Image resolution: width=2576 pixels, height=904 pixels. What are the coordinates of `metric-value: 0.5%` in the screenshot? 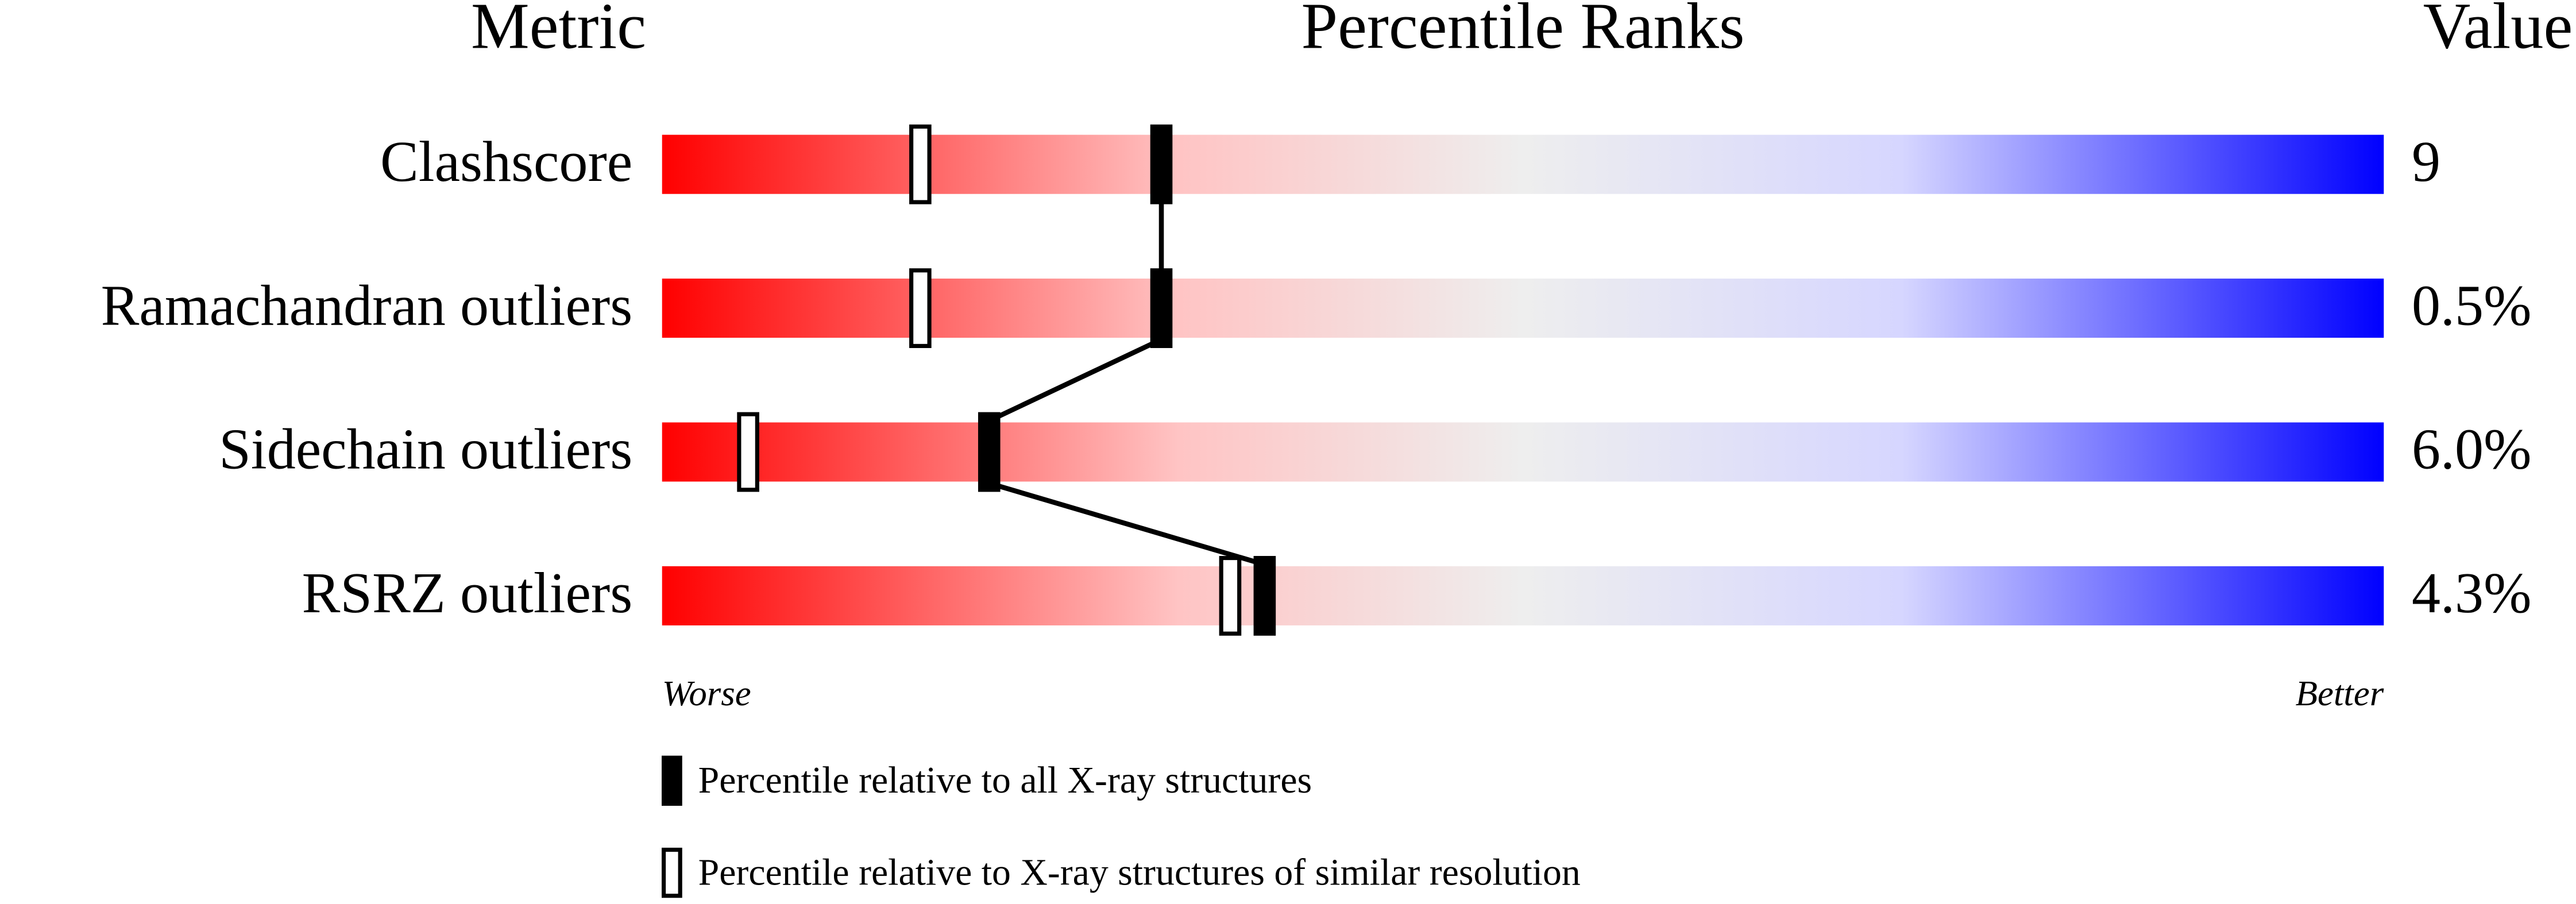 It's located at (2472, 305).